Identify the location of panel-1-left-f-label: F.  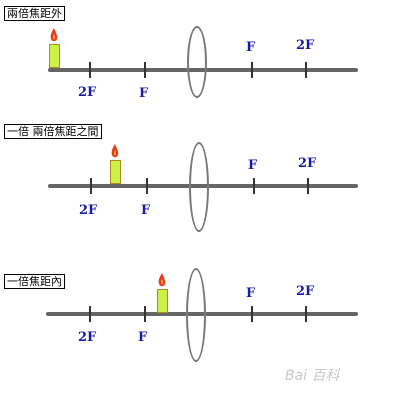
(144, 93).